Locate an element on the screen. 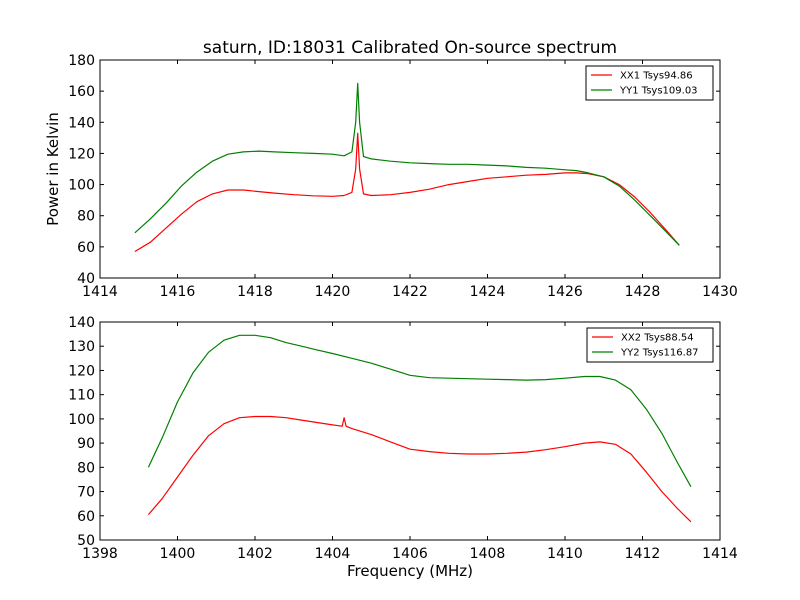 This screenshot has width=800, height=600. y-tick-label: 160 is located at coordinates (81, 92).